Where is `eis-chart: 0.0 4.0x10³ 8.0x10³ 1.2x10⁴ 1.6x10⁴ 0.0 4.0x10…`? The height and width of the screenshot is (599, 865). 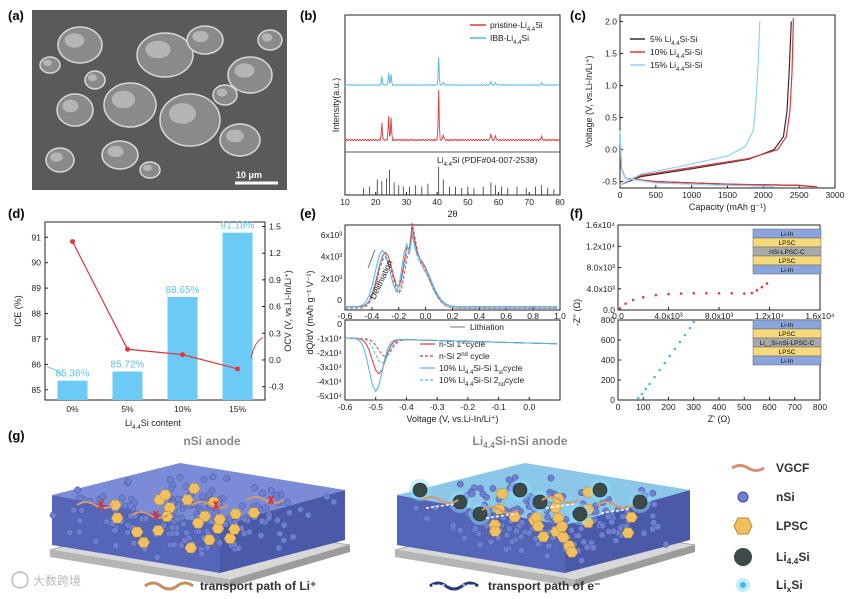 eis-chart: 0.0 4.0x10³ 8.0x10³ 1.2x10⁴ 1.6x10⁴ 0.0 4.0x10… is located at coordinates (703, 322).